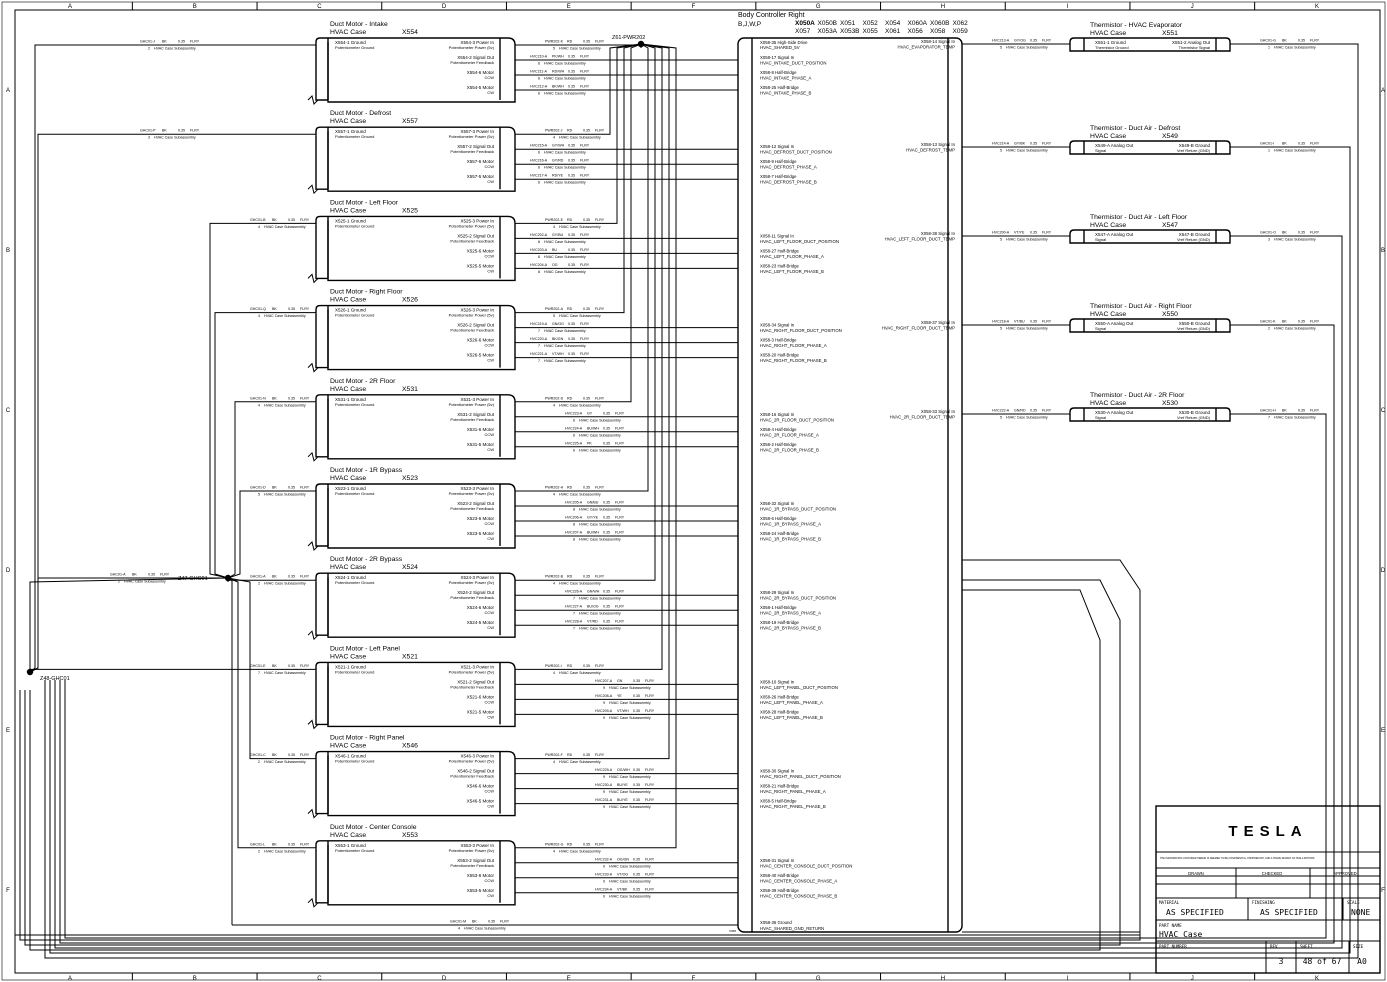 This screenshot has width=1387, height=982. What do you see at coordinates (625, 699) in the screenshot?
I see `wire-label: HVC208-A YE 0.35 FLRY 9 HVAC Case Subassembly` at bounding box center [625, 699].